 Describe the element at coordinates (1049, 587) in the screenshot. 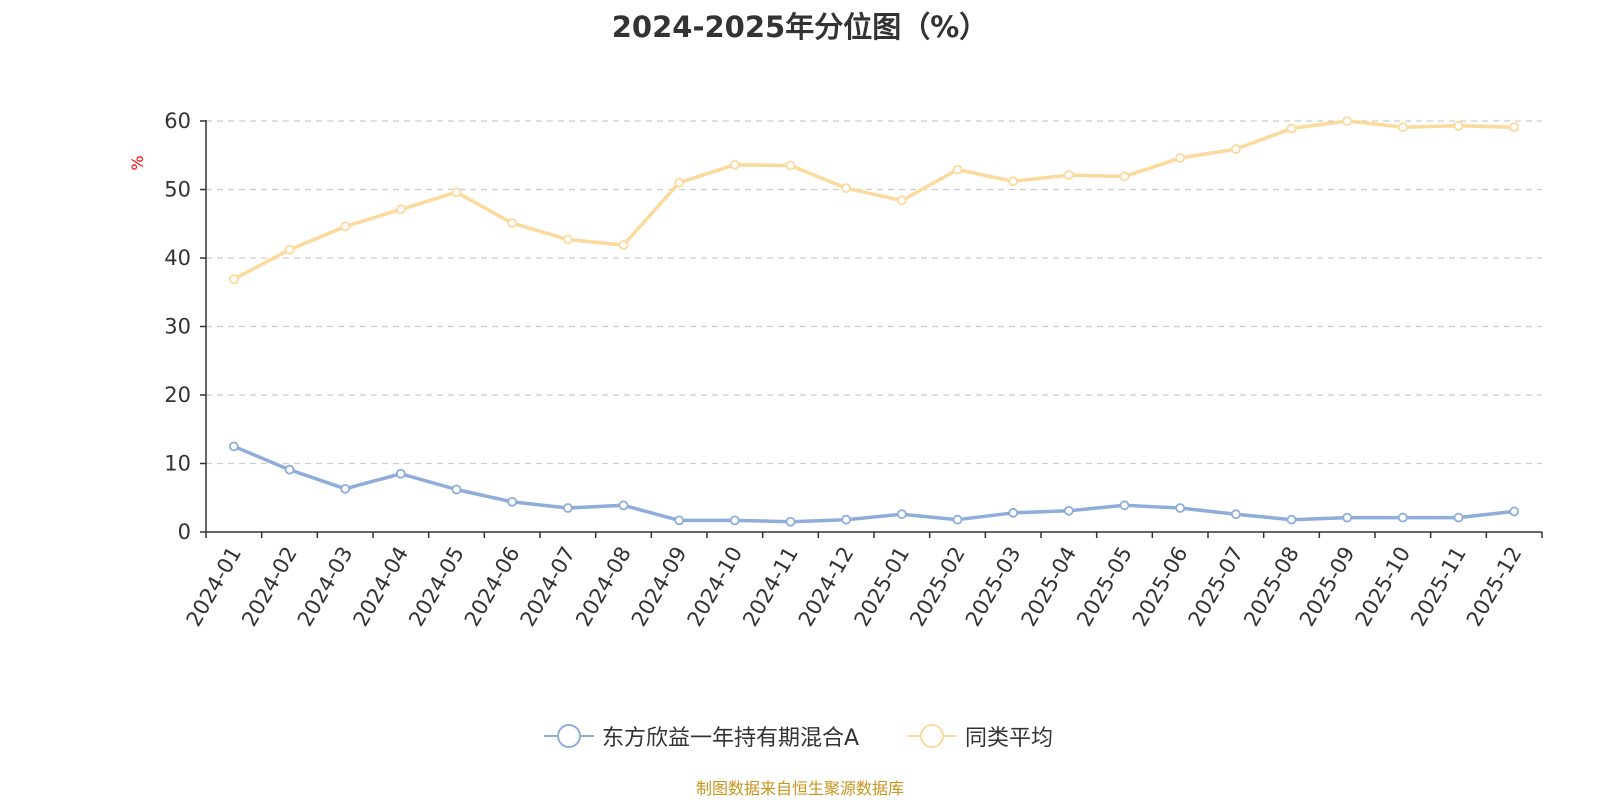

I see `x-tick-label: 2025-04` at that location.